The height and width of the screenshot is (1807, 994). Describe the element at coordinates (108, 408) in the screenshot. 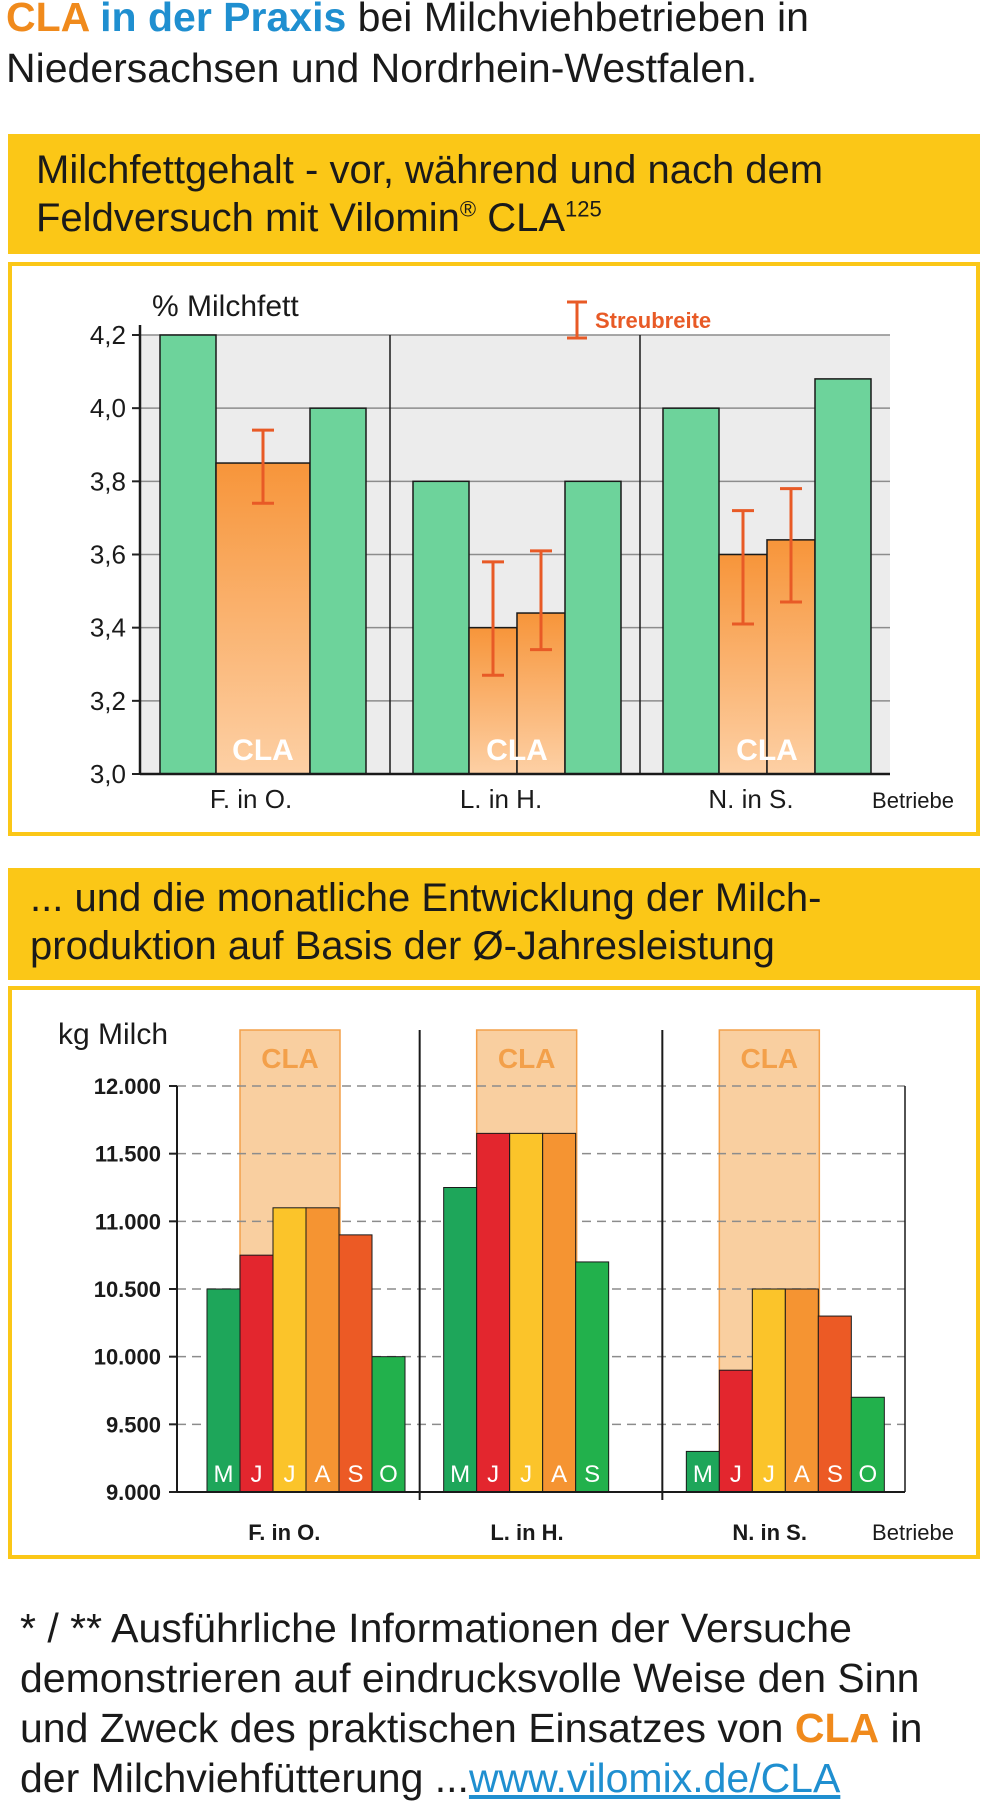

I see `y-tick-label: 4,0` at that location.